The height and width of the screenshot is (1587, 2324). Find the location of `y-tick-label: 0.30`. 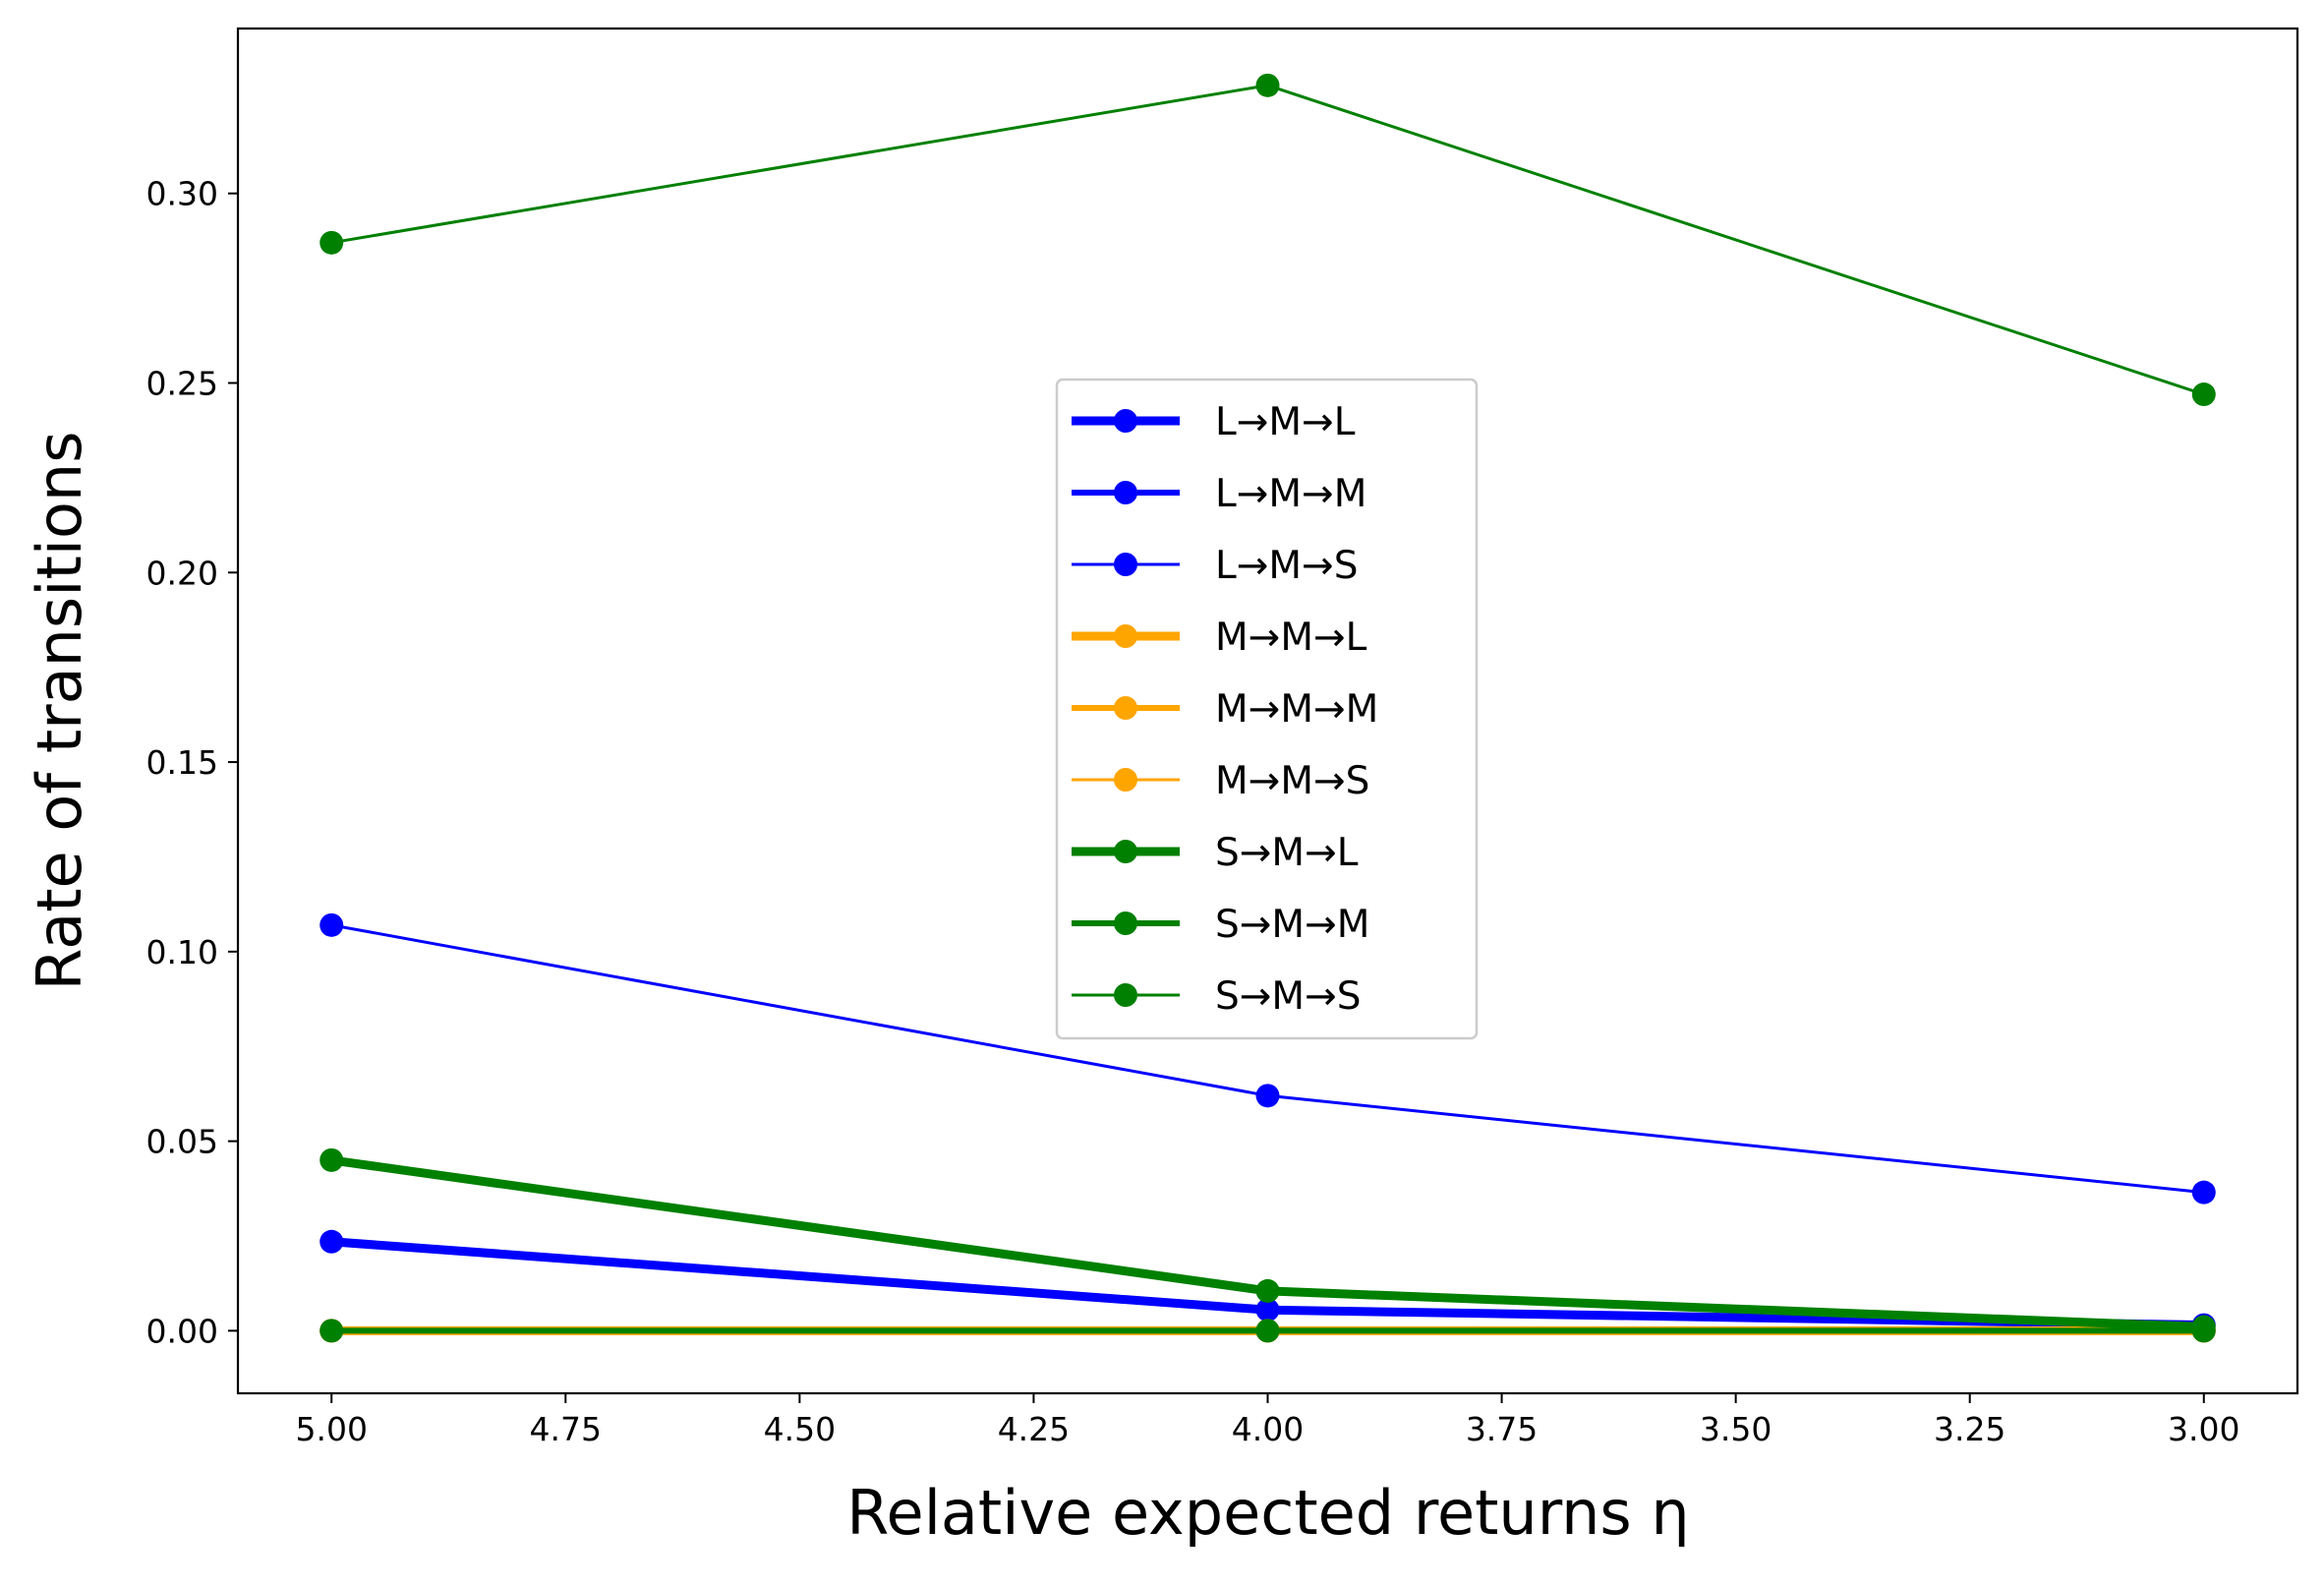

y-tick-label: 0.30 is located at coordinates (182, 194).